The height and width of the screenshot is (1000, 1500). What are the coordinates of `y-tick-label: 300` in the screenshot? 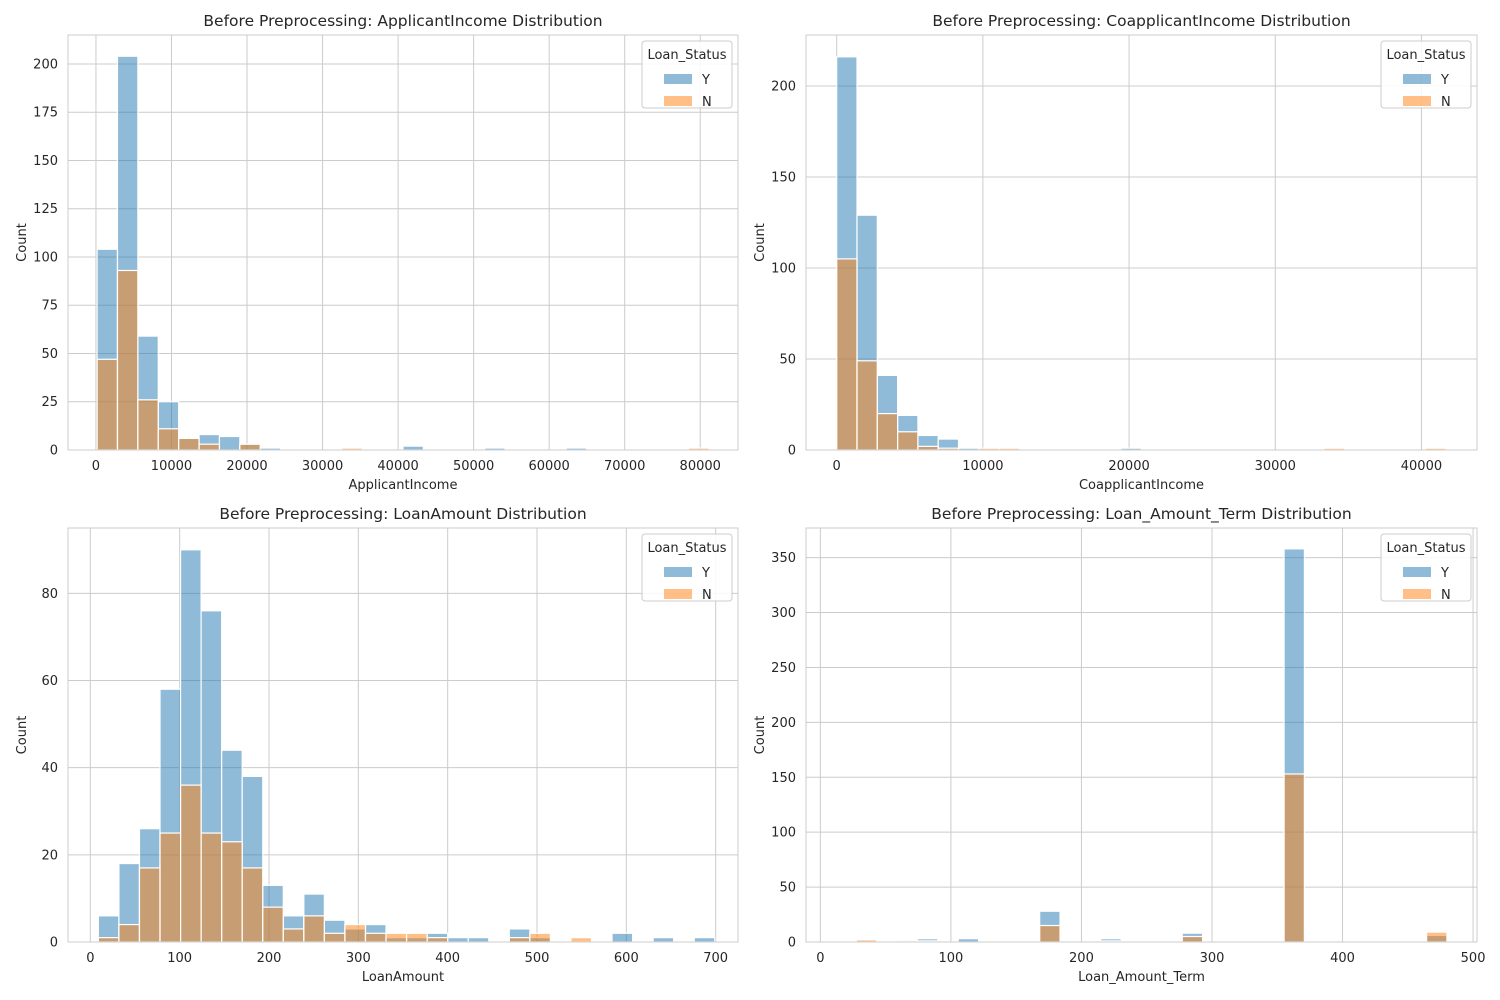 It's located at (783, 613).